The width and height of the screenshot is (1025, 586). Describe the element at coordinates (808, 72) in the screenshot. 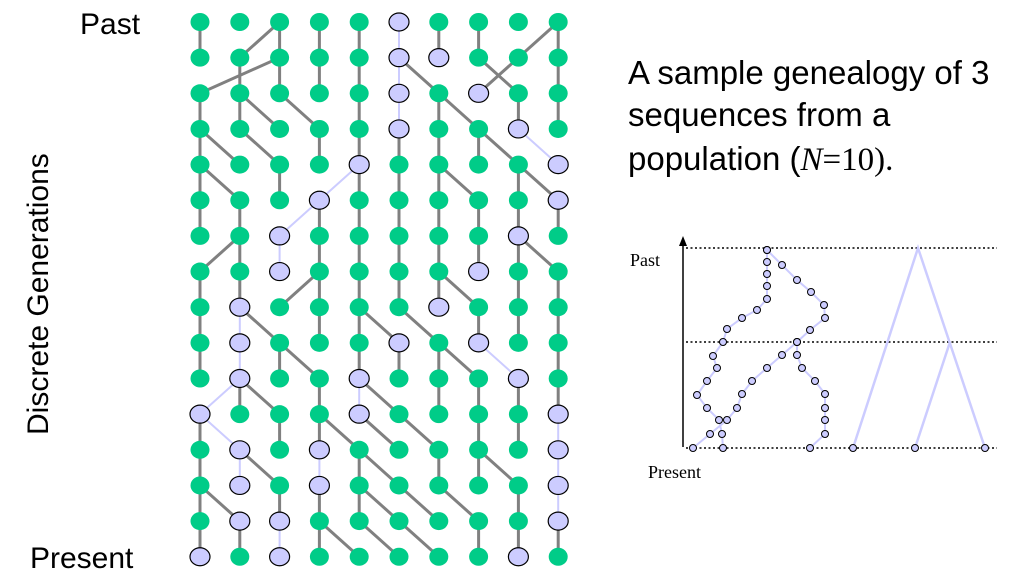

I see `description-line-1: A sample genealogy of 3` at that location.